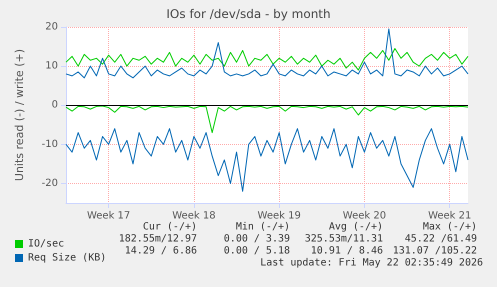  I want to click on text: 0.00 / 3.39, so click(257, 239).